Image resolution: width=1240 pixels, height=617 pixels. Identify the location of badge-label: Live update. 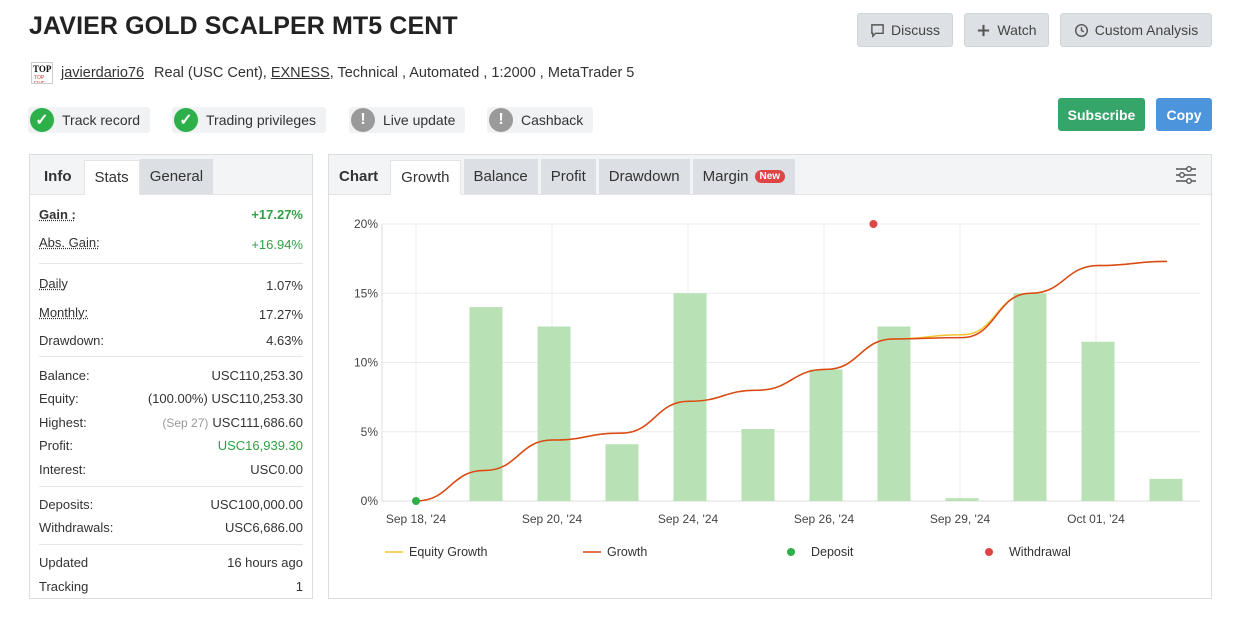
(419, 120).